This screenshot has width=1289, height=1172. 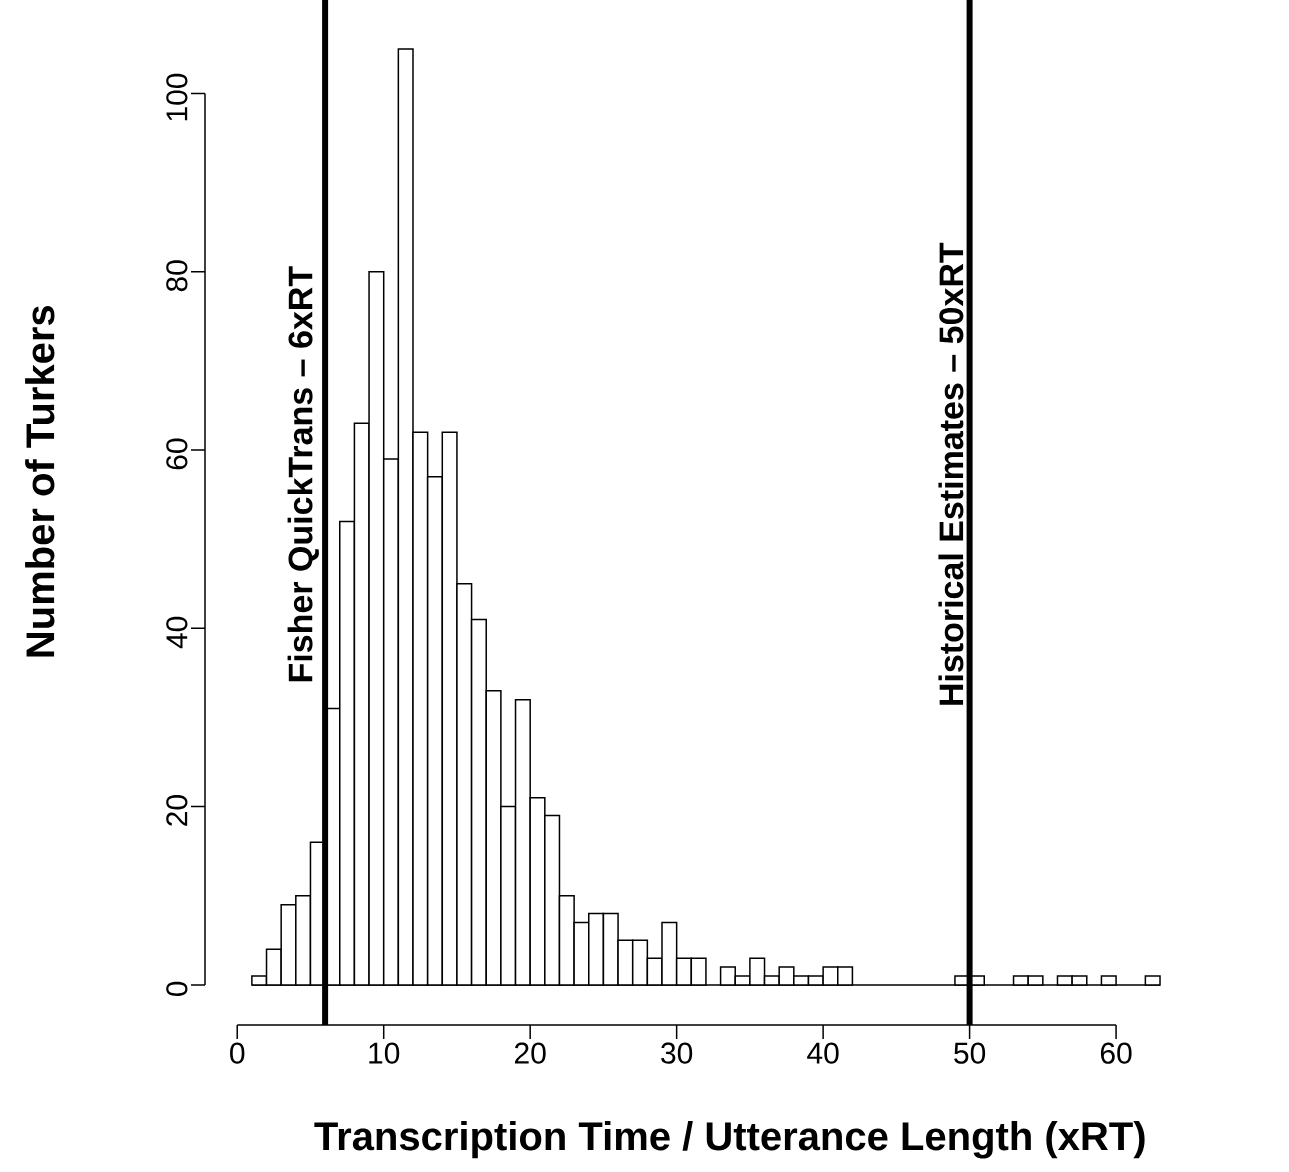 What do you see at coordinates (177, 632) in the screenshot?
I see `y-tick-label: 40` at bounding box center [177, 632].